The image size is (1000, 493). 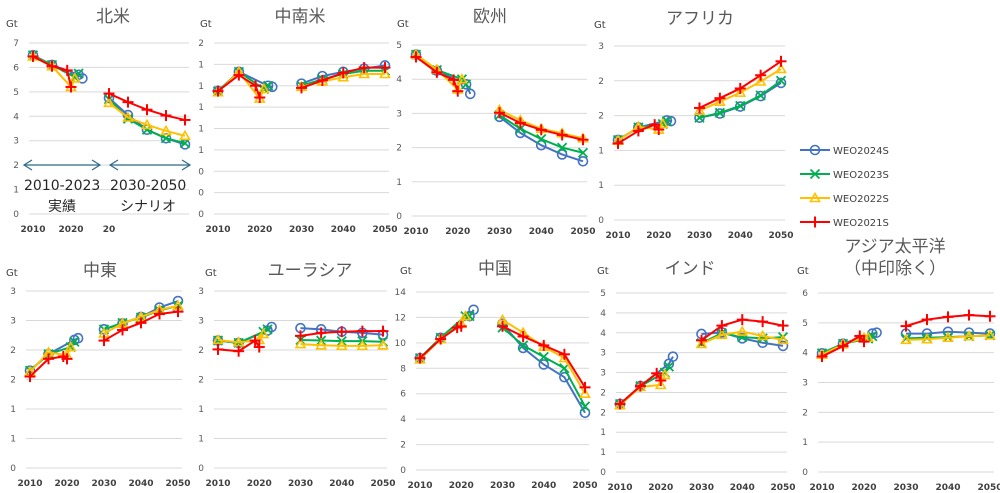 I want to click on actual-label: 実績, so click(x=62, y=207).